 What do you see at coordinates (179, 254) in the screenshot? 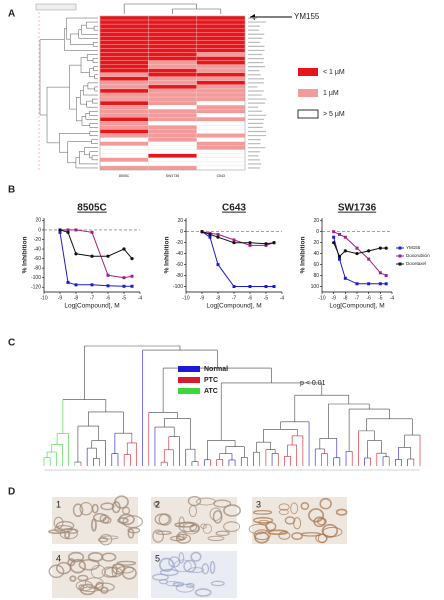
I see `y-tick-label: -40` at bounding box center [179, 254].